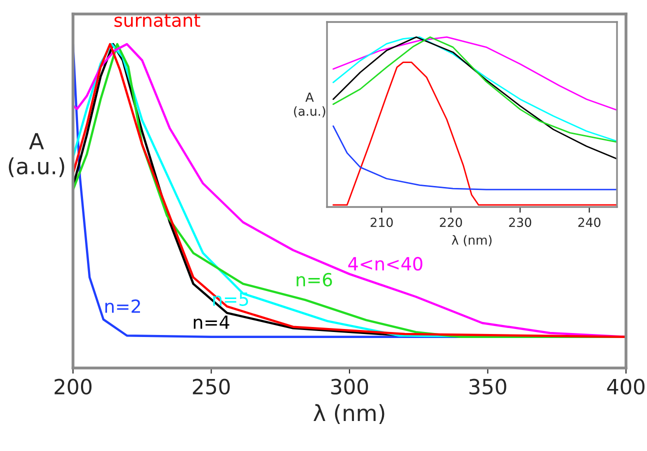 This screenshot has width=647, height=451. Describe the element at coordinates (73, 386) in the screenshot. I see `x-tick-label: 200` at that location.